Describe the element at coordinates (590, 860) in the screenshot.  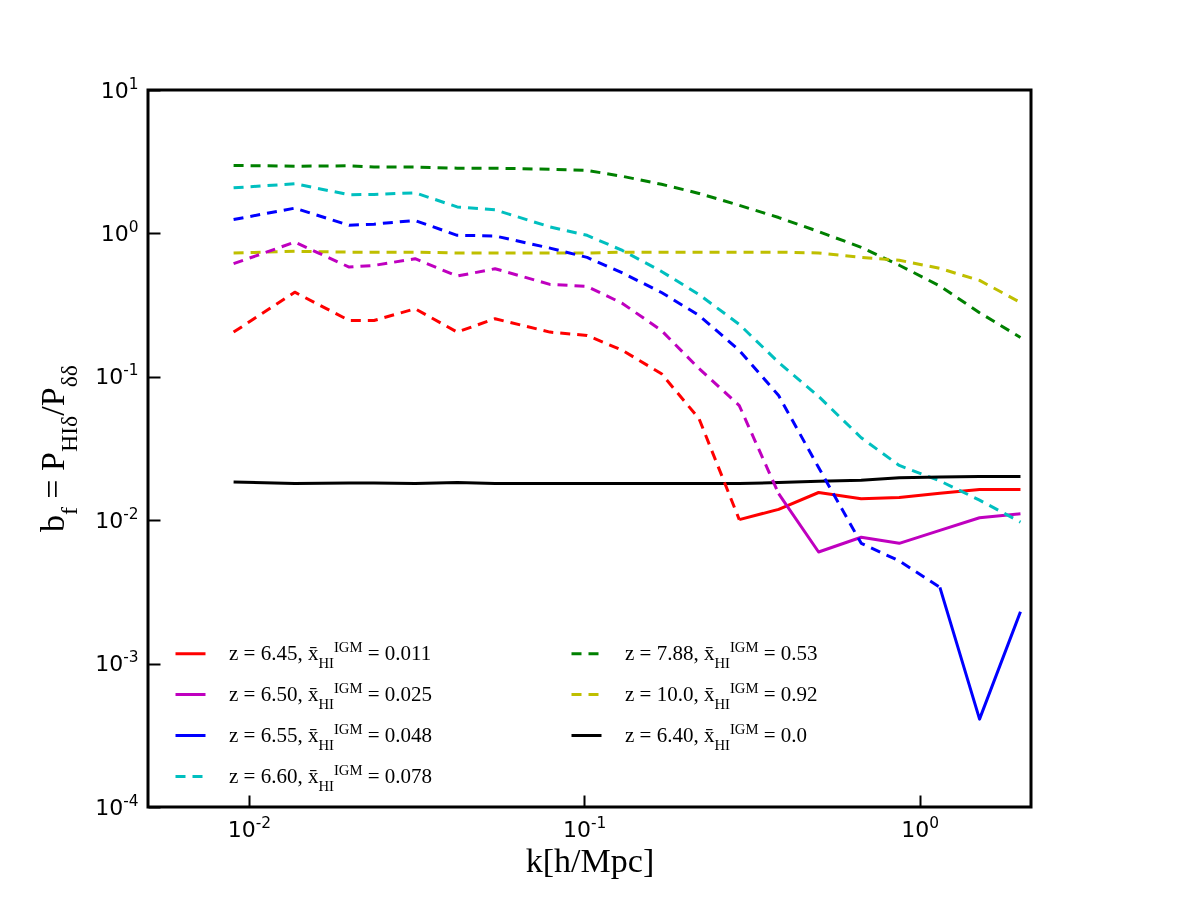
I see `x-axis-title: k[h/Mpc]` at that location.